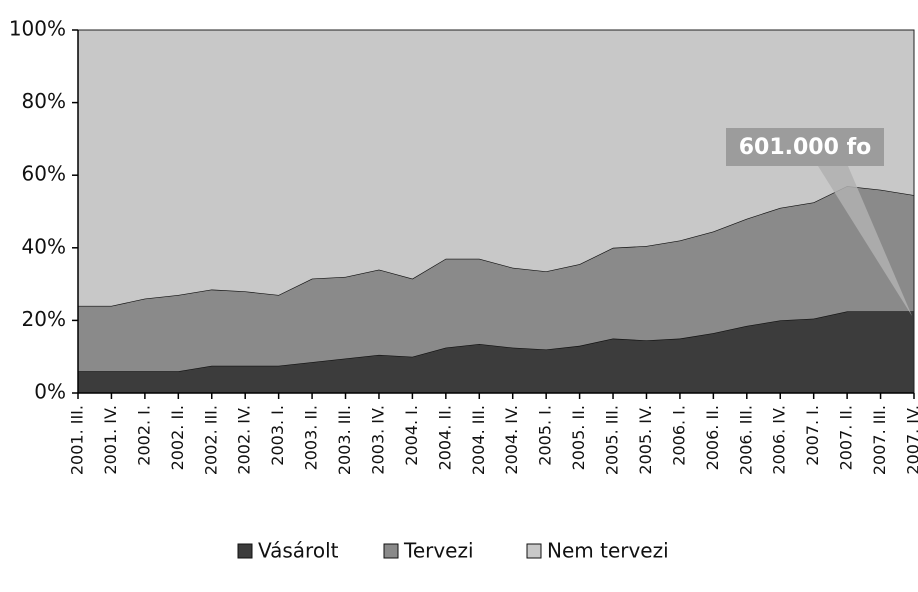 The width and height of the screenshot is (918, 592). I want to click on x-tick-label: 2003. IV., so click(377, 440).